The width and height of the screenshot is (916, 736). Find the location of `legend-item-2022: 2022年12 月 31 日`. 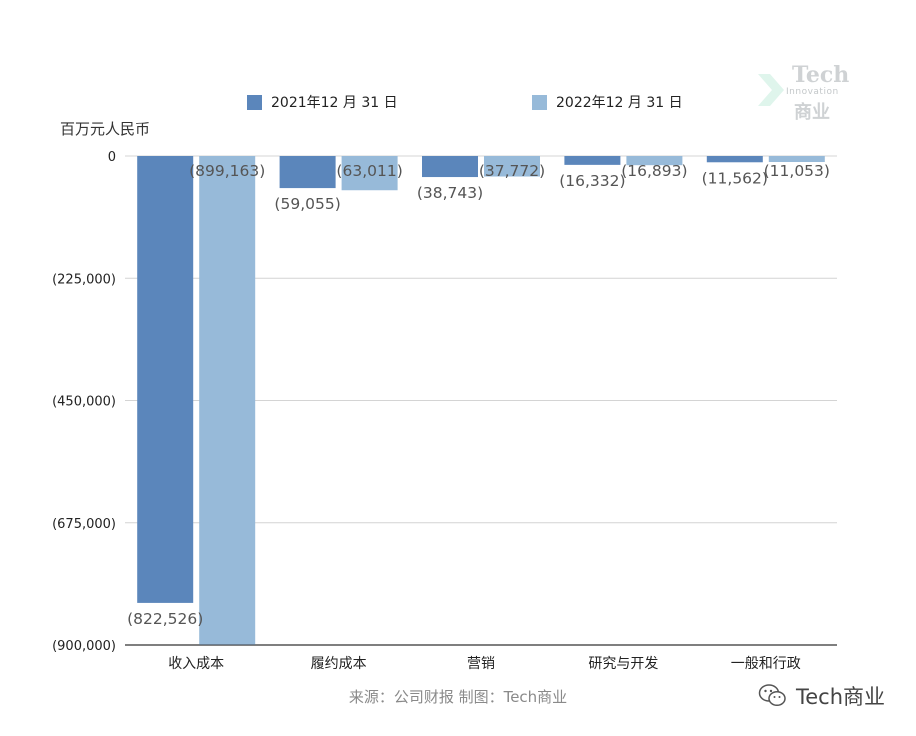

legend-item-2022: 2022年12 月 31 日 is located at coordinates (607, 102).